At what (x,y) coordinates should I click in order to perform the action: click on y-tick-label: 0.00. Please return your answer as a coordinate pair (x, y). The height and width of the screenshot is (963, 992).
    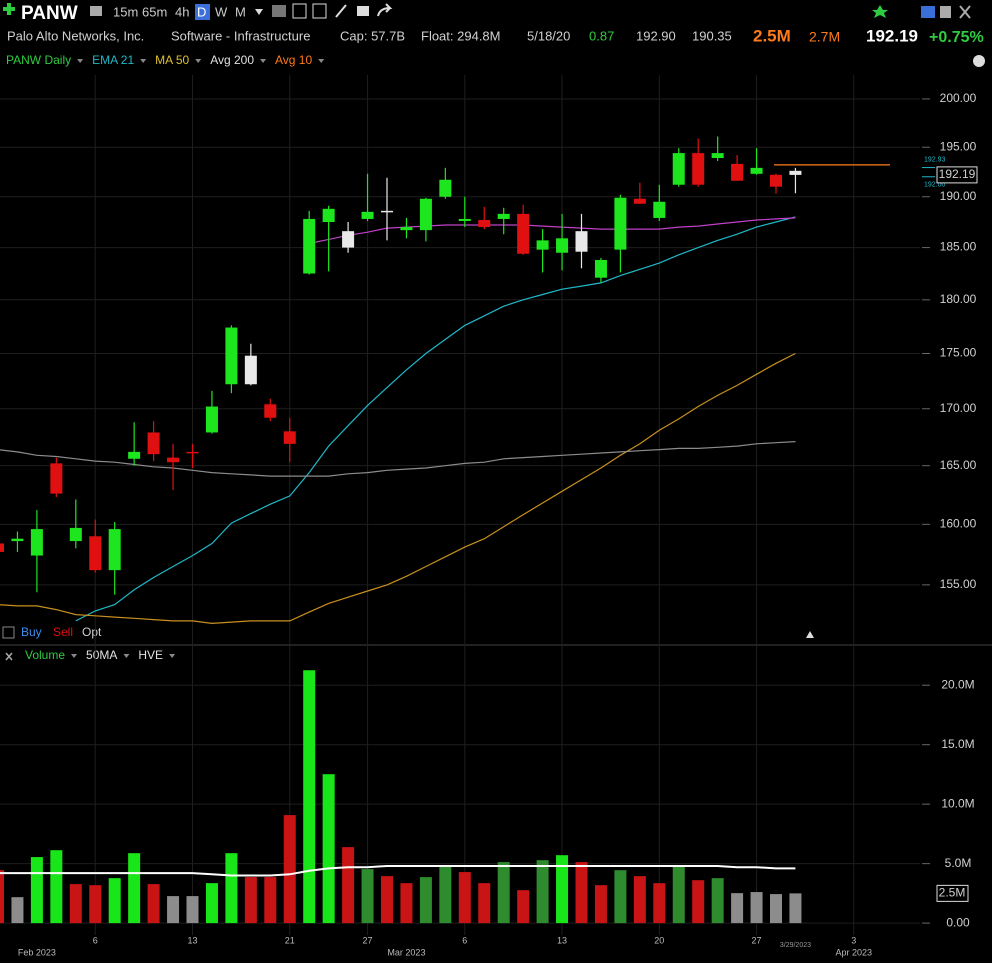
    Looking at the image, I should click on (958, 922).